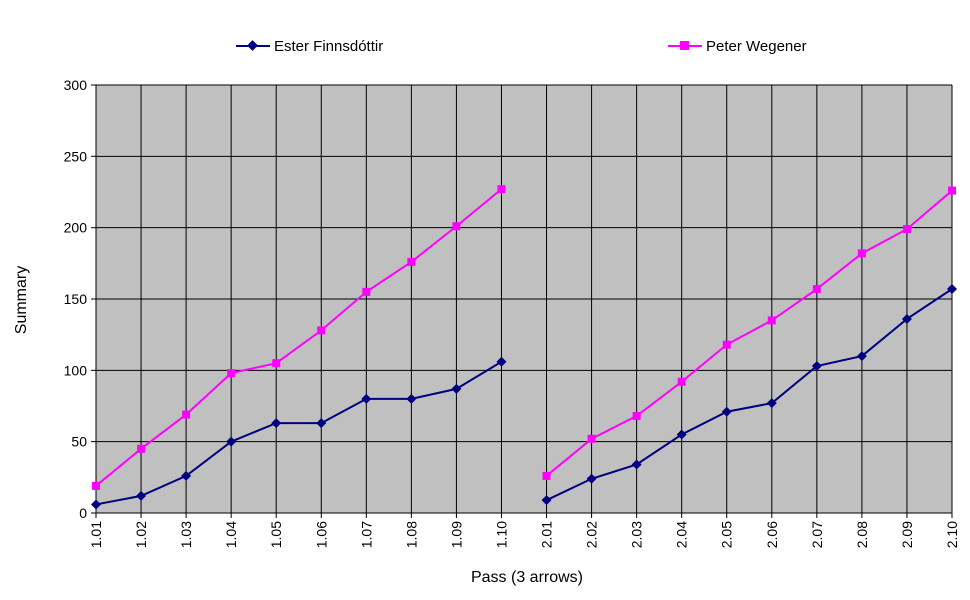 This screenshot has width=970, height=600. Describe the element at coordinates (79, 442) in the screenshot. I see `y-tick-label: 50` at that location.